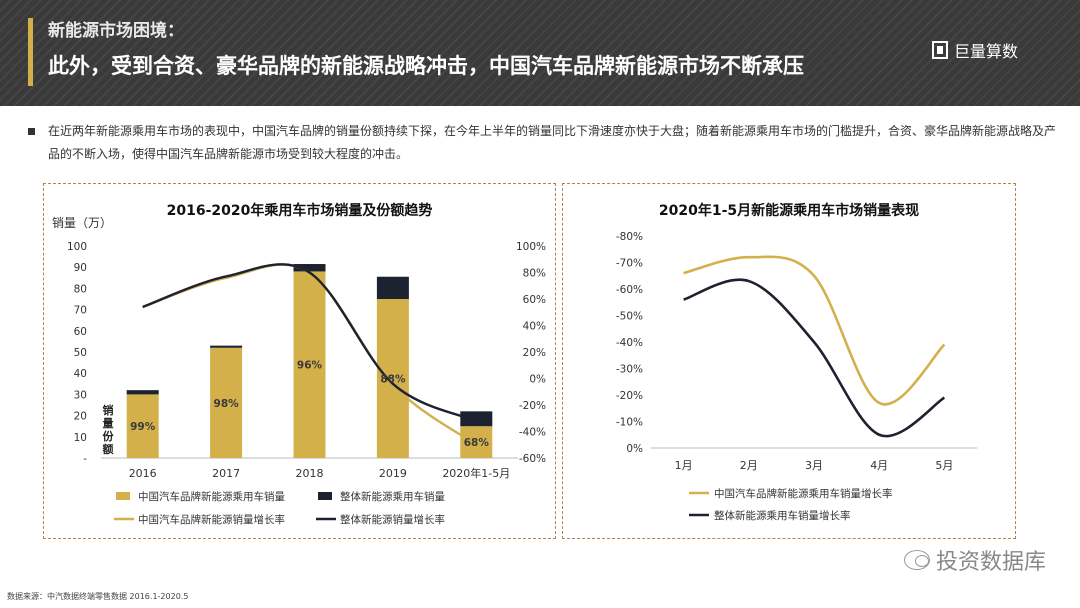 The width and height of the screenshot is (1080, 608). I want to click on left-y-tick: 100, so click(77, 247).